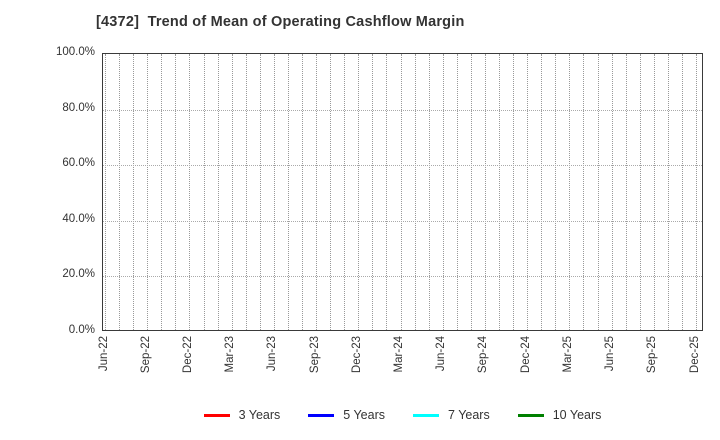 This screenshot has width=720, height=440. Describe the element at coordinates (577, 415) in the screenshot. I see `legend-label: 10 Years` at that location.